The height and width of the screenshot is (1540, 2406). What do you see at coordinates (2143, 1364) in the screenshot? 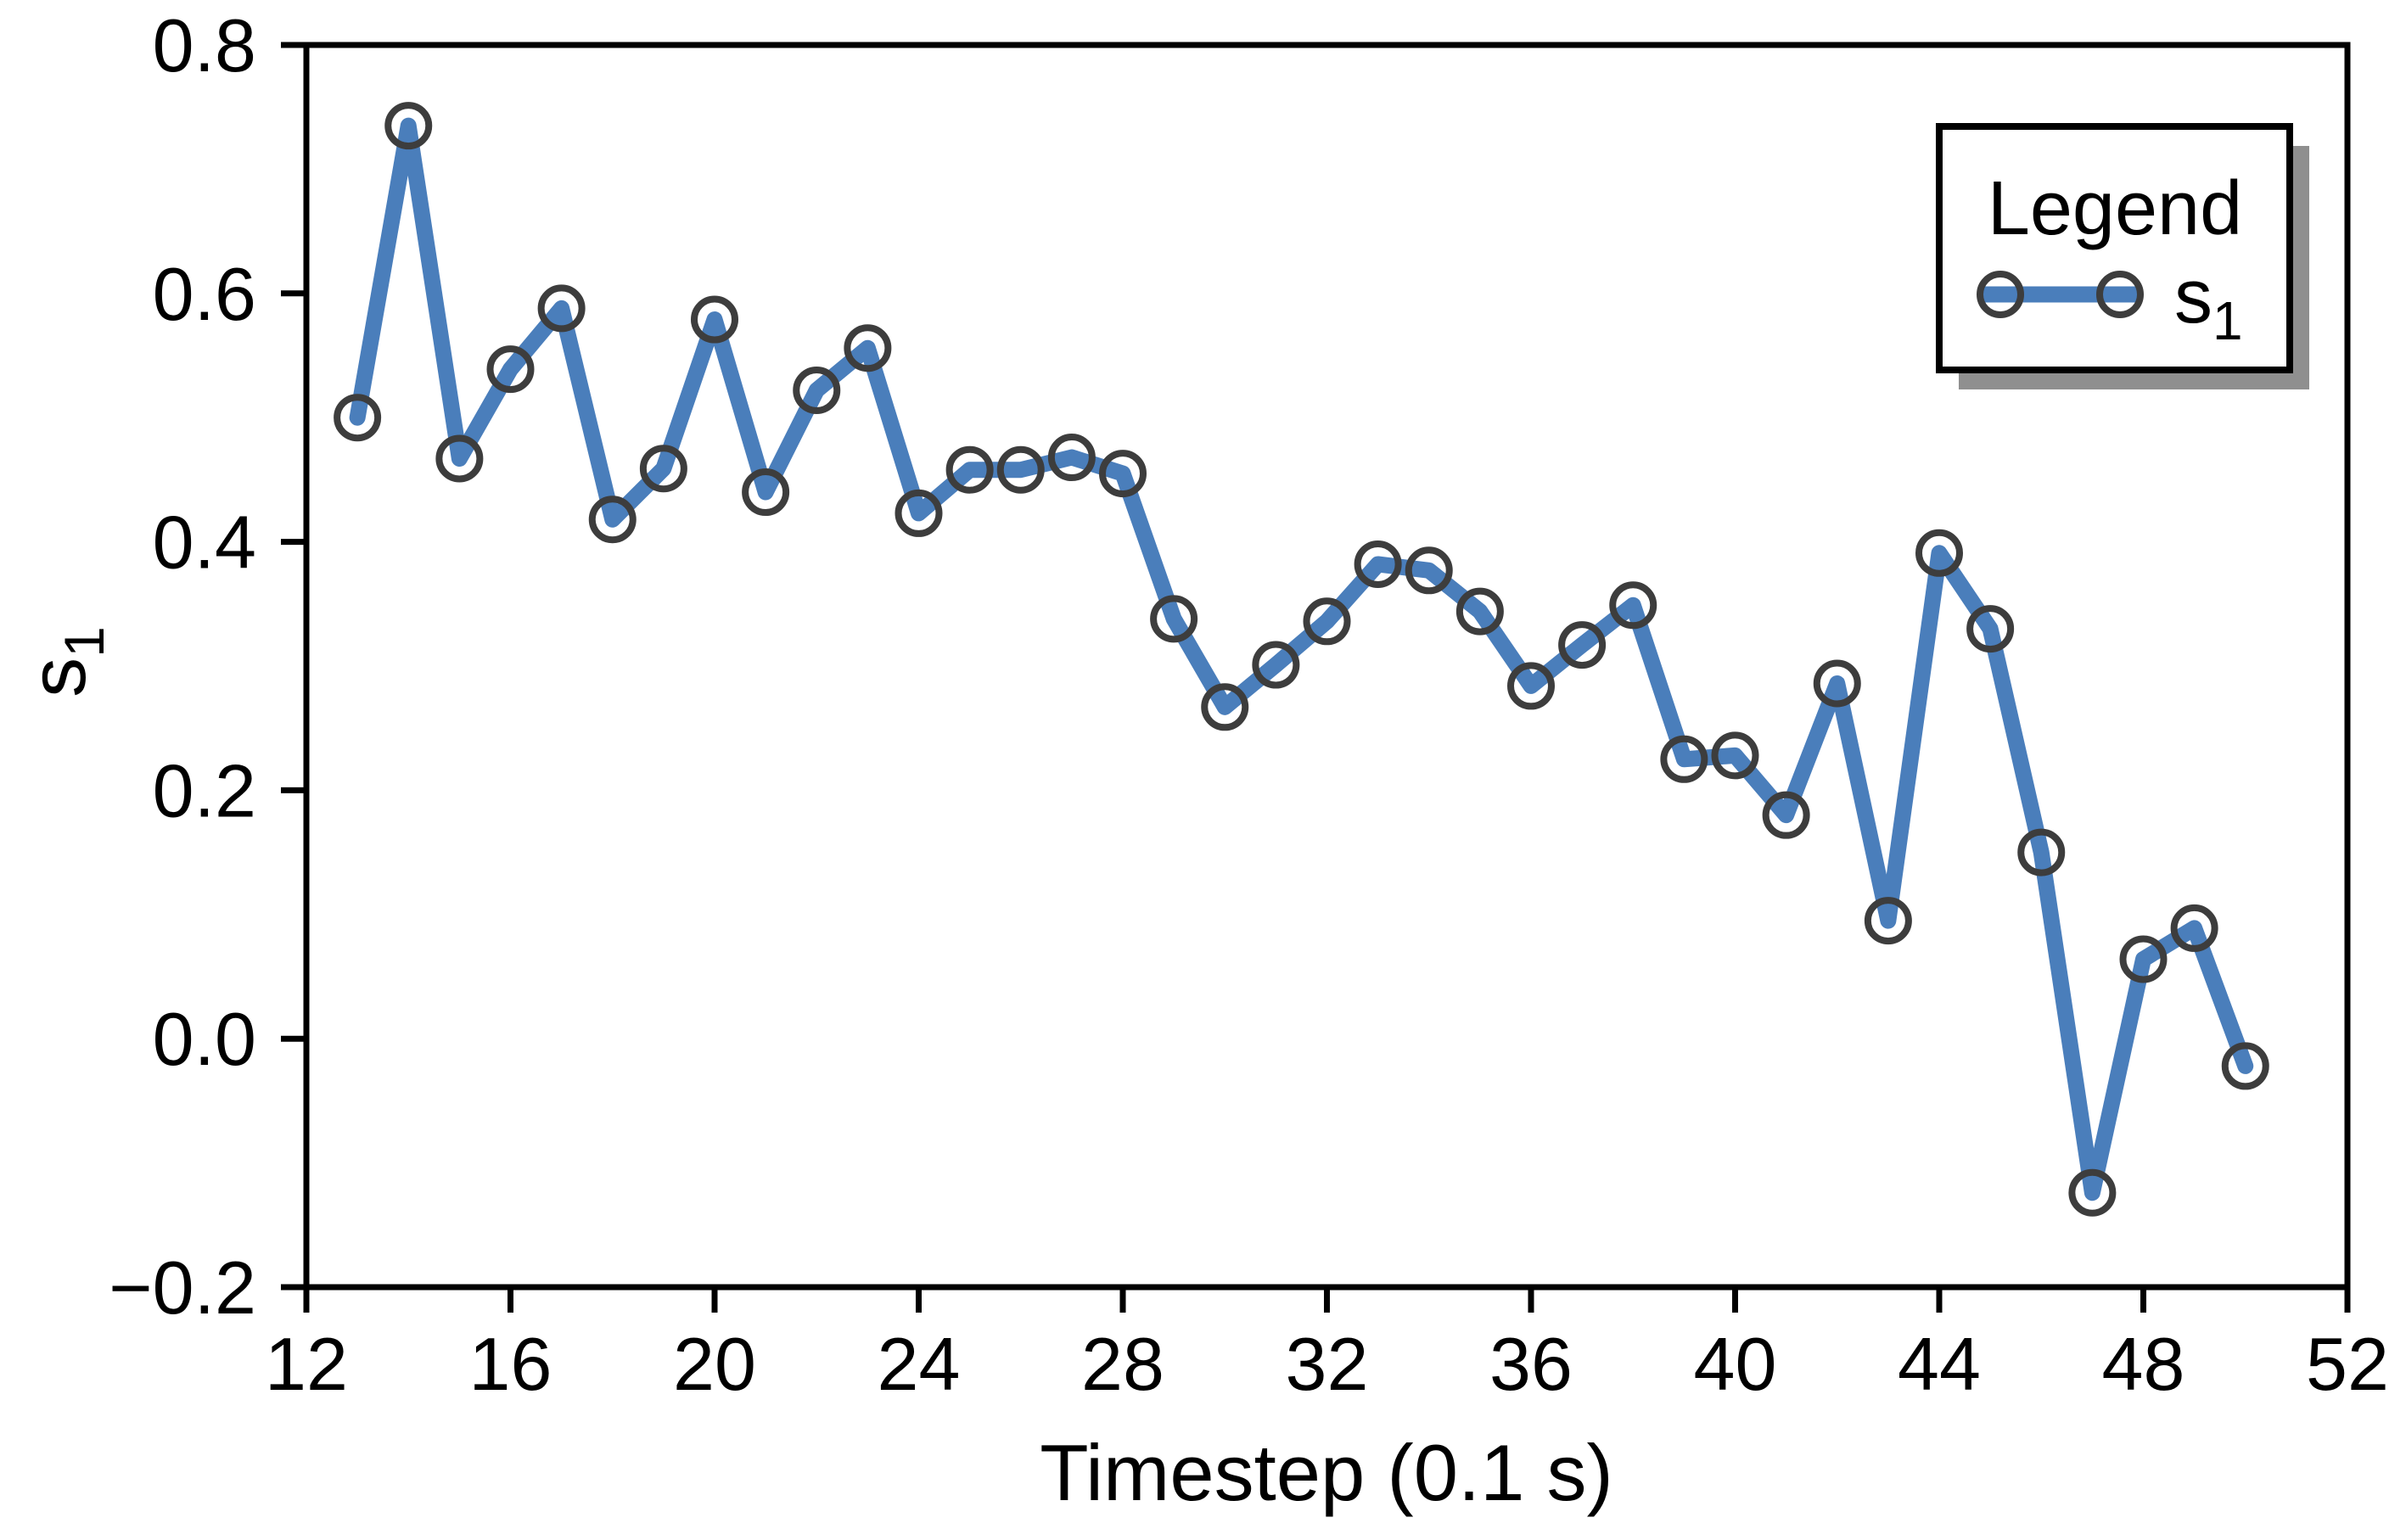
I see `x-tick-label: 48` at bounding box center [2143, 1364].